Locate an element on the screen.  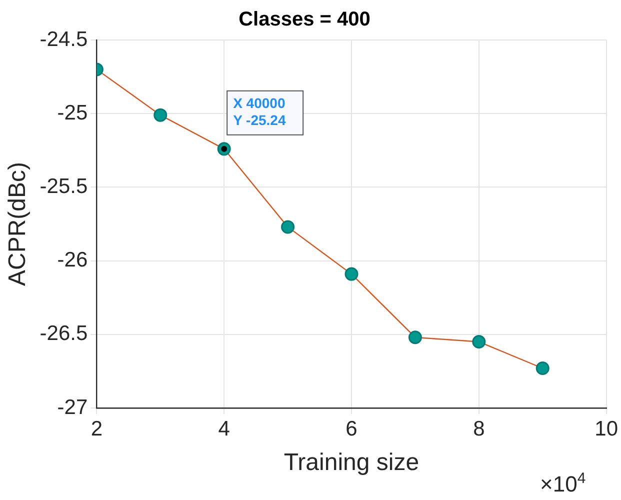
y-tick-label: -26.5 is located at coordinates (64, 334).